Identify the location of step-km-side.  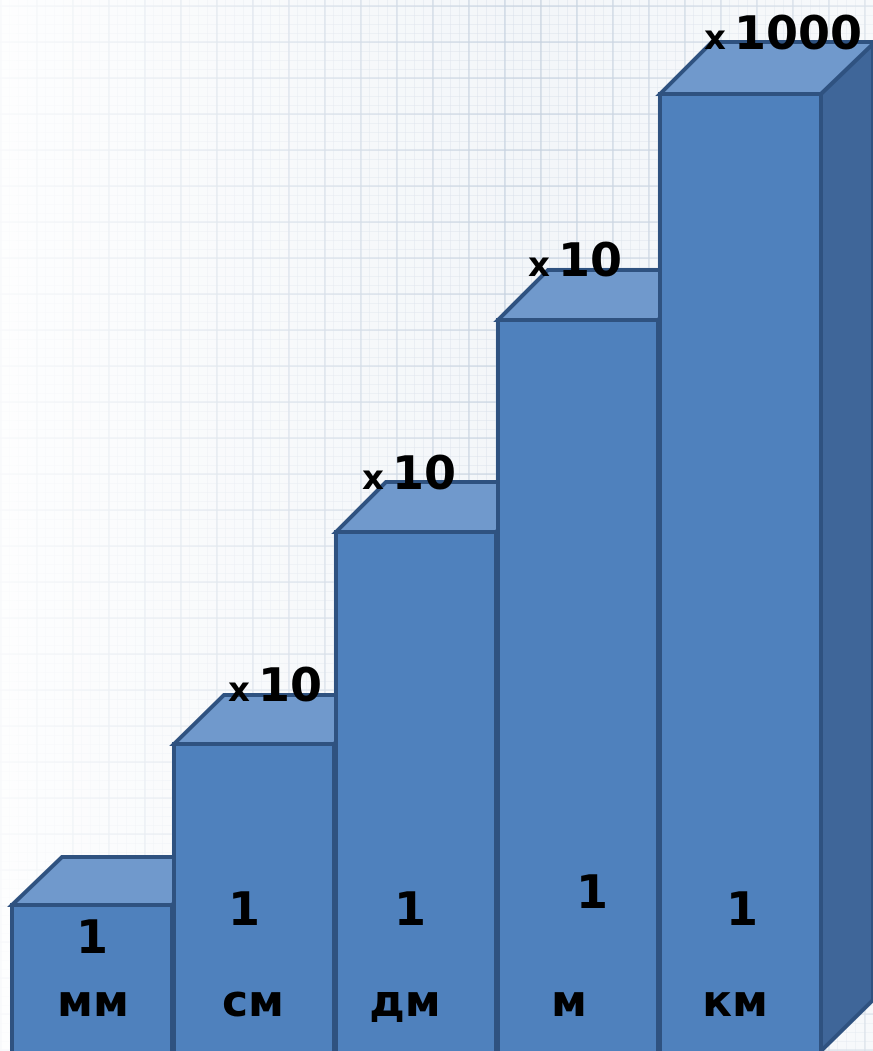
(846, 546).